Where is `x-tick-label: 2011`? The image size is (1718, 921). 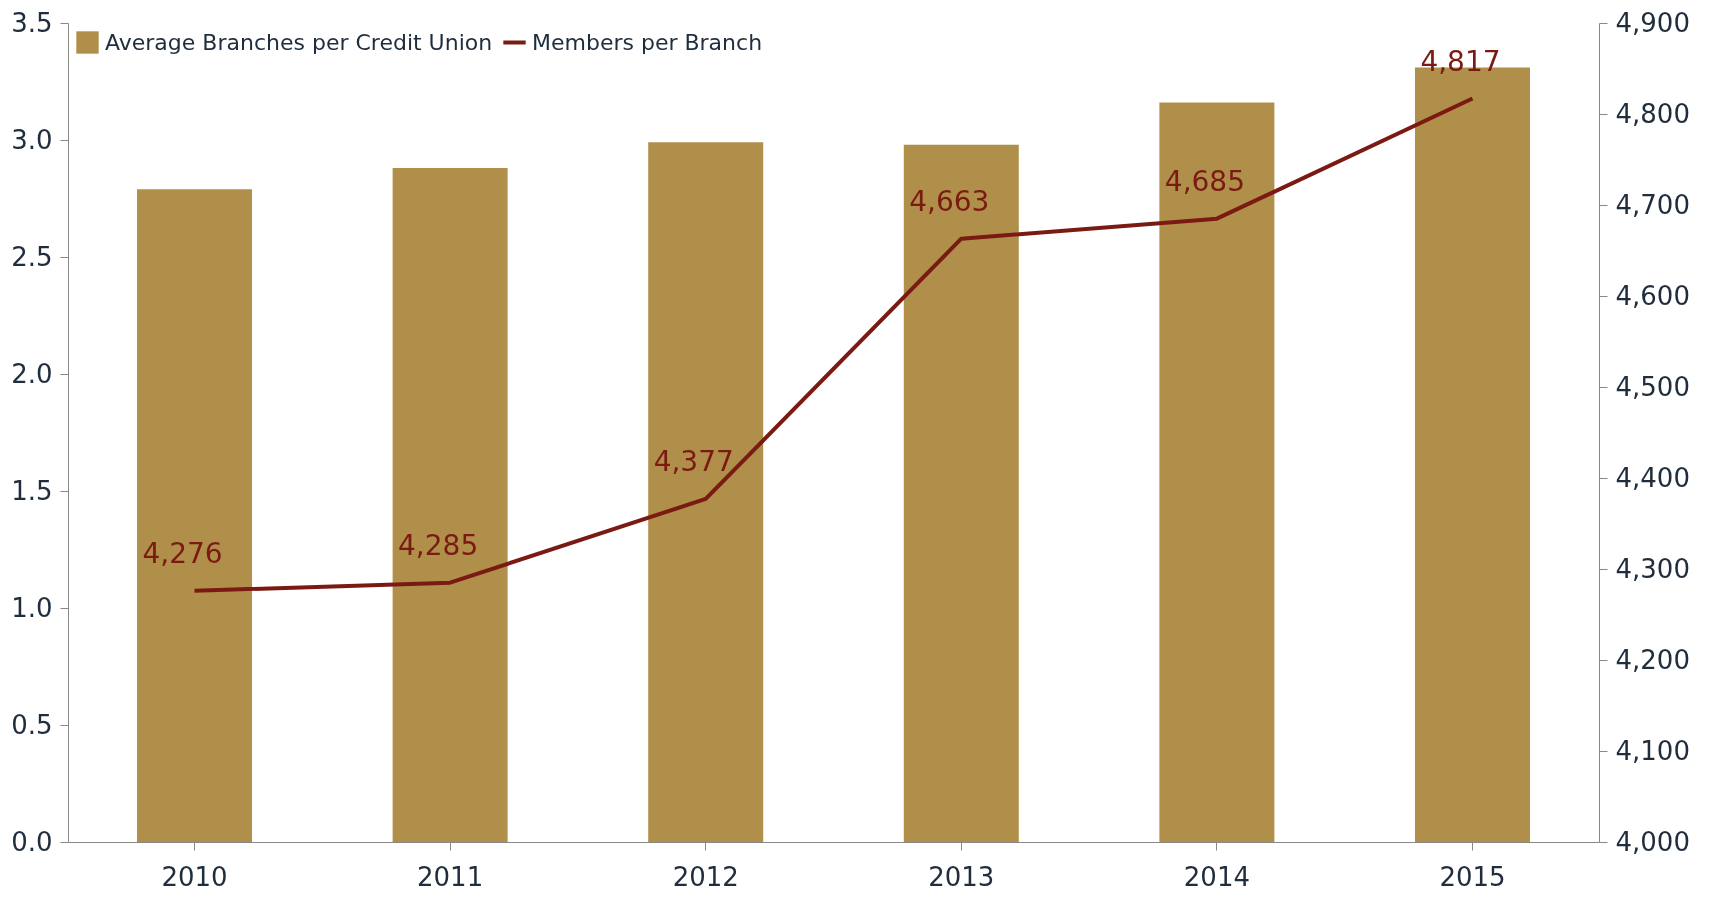
x-tick-label: 2011 is located at coordinates (450, 876).